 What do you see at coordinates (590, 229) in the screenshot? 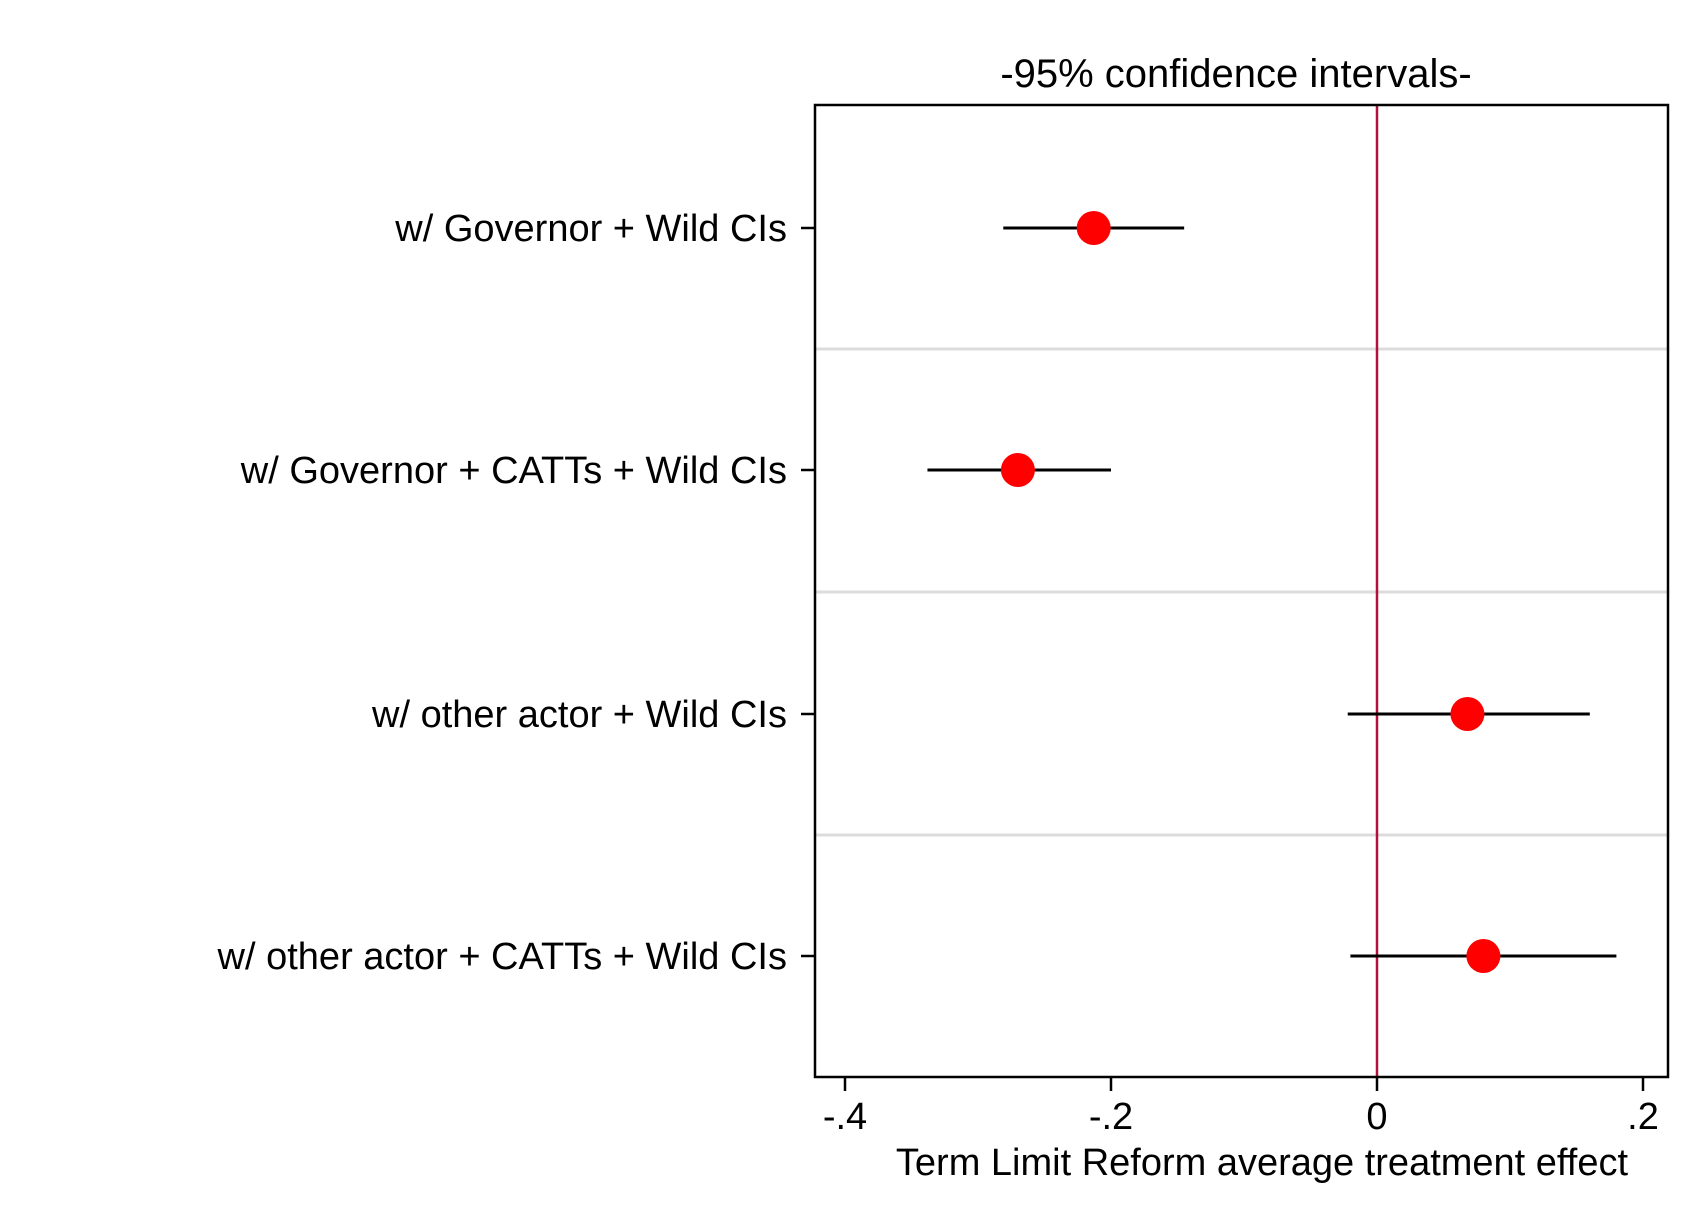
I see `y-tick-label: w/ Governor + Wild CIs` at bounding box center [590, 229].